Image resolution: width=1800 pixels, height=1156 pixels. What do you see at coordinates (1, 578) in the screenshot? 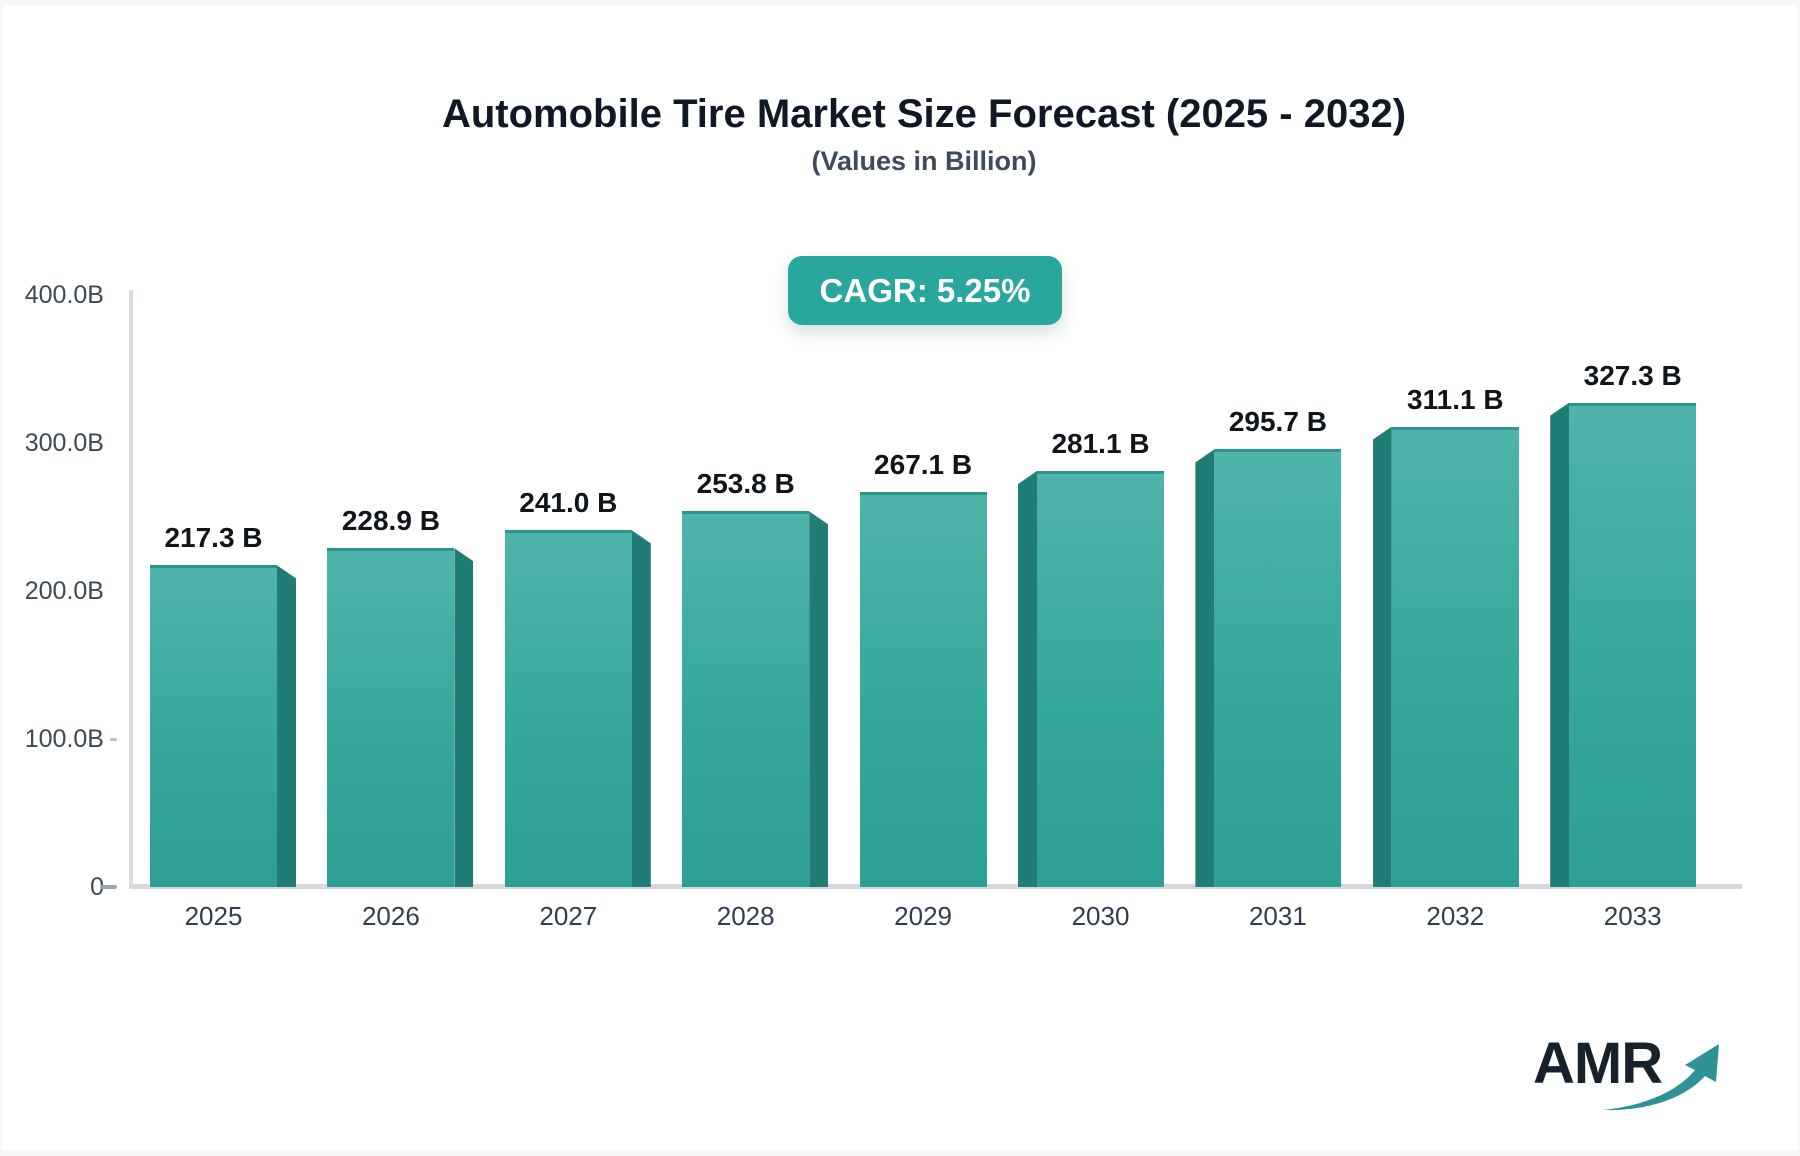
I see `page-edge-left` at bounding box center [1, 578].